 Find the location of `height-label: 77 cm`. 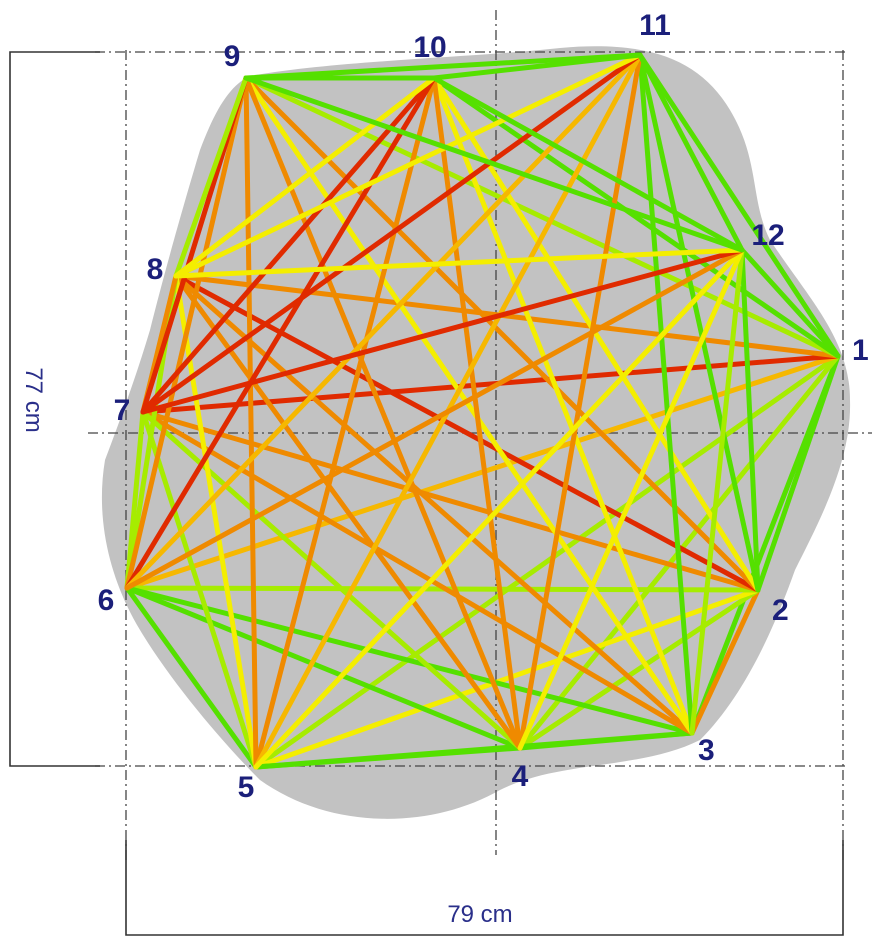

height-label: 77 cm is located at coordinates (33, 399).